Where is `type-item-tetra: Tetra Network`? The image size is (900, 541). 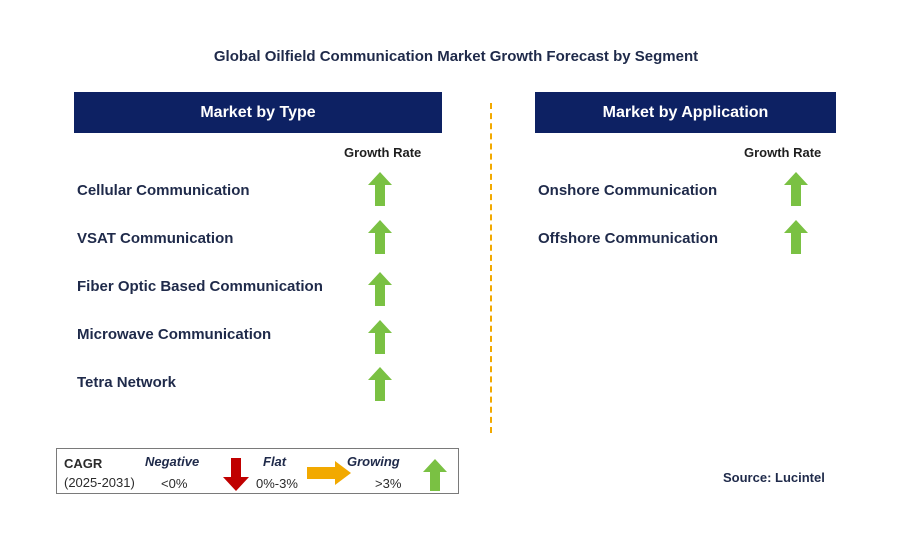 type-item-tetra: Tetra Network is located at coordinates (126, 382).